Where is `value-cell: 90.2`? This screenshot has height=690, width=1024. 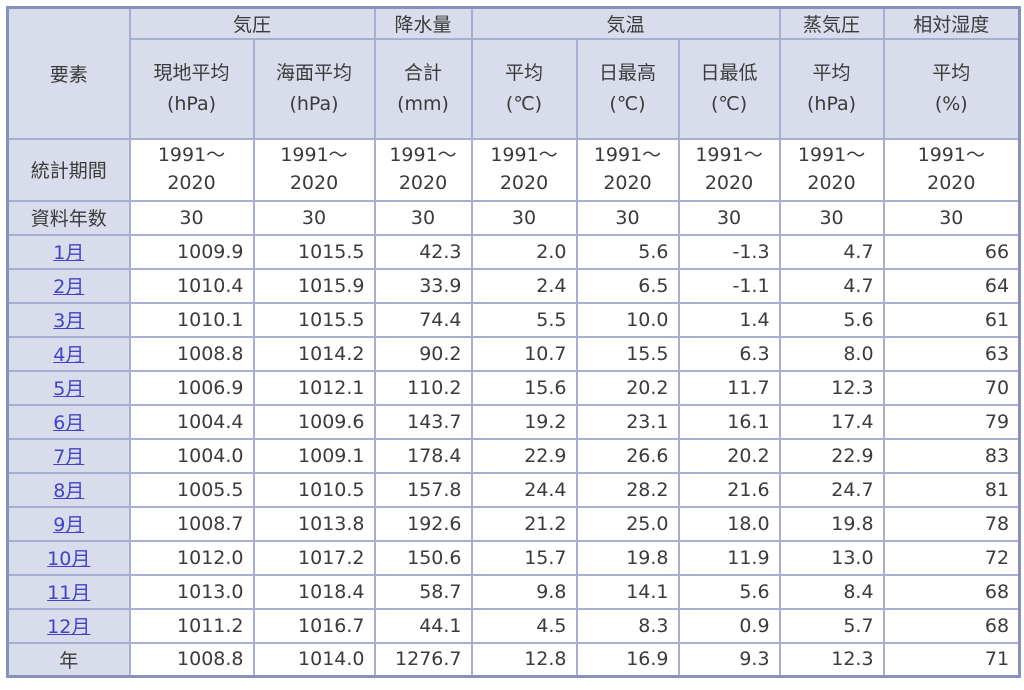 value-cell: 90.2 is located at coordinates (423, 353).